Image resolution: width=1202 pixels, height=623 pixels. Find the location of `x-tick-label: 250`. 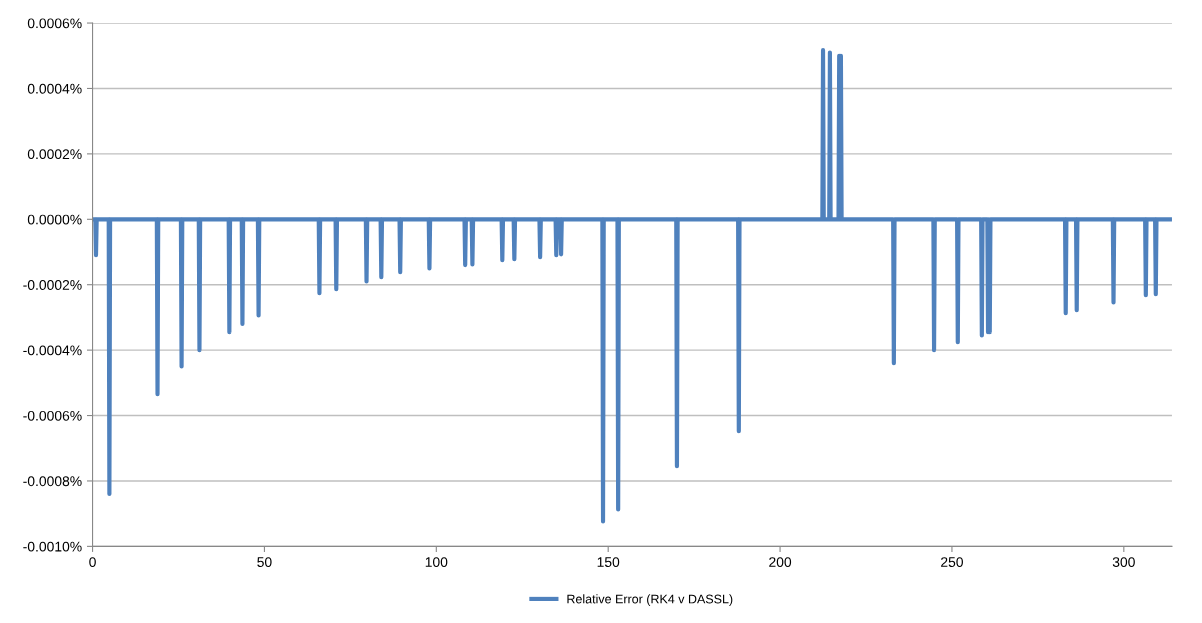

x-tick-label: 250 is located at coordinates (952, 562).